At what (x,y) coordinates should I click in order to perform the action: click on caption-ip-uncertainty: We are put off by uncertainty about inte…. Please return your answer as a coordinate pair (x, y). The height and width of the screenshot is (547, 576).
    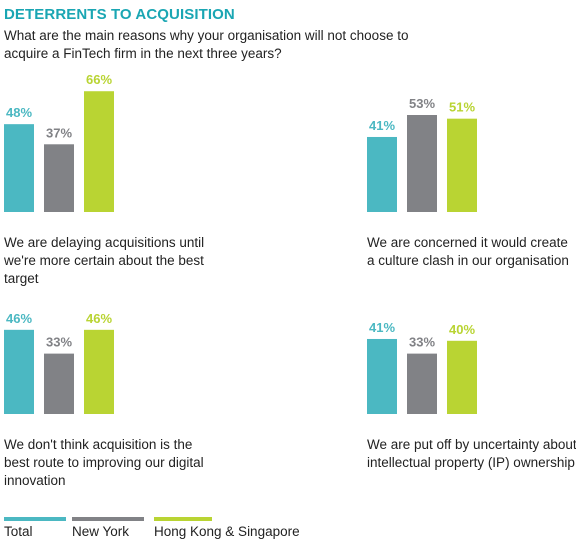
    Looking at the image, I should click on (471, 453).